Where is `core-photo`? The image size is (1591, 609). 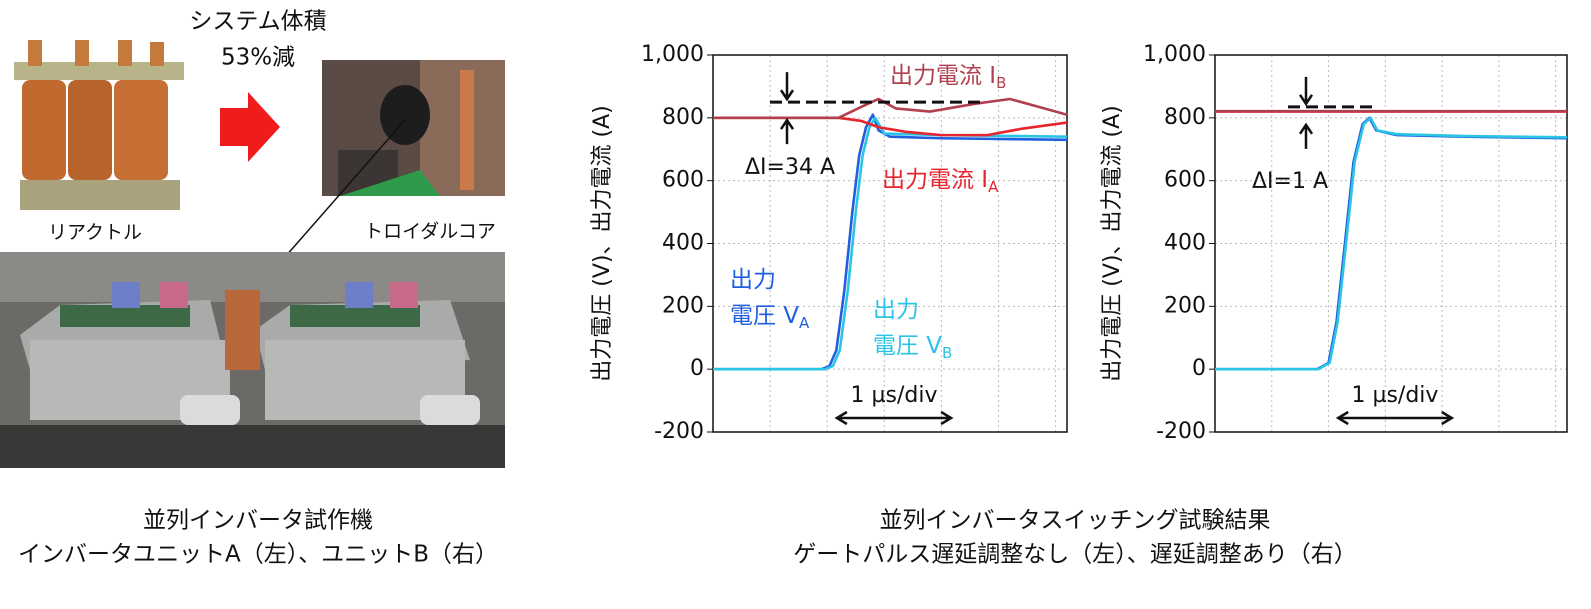 core-photo is located at coordinates (413, 128).